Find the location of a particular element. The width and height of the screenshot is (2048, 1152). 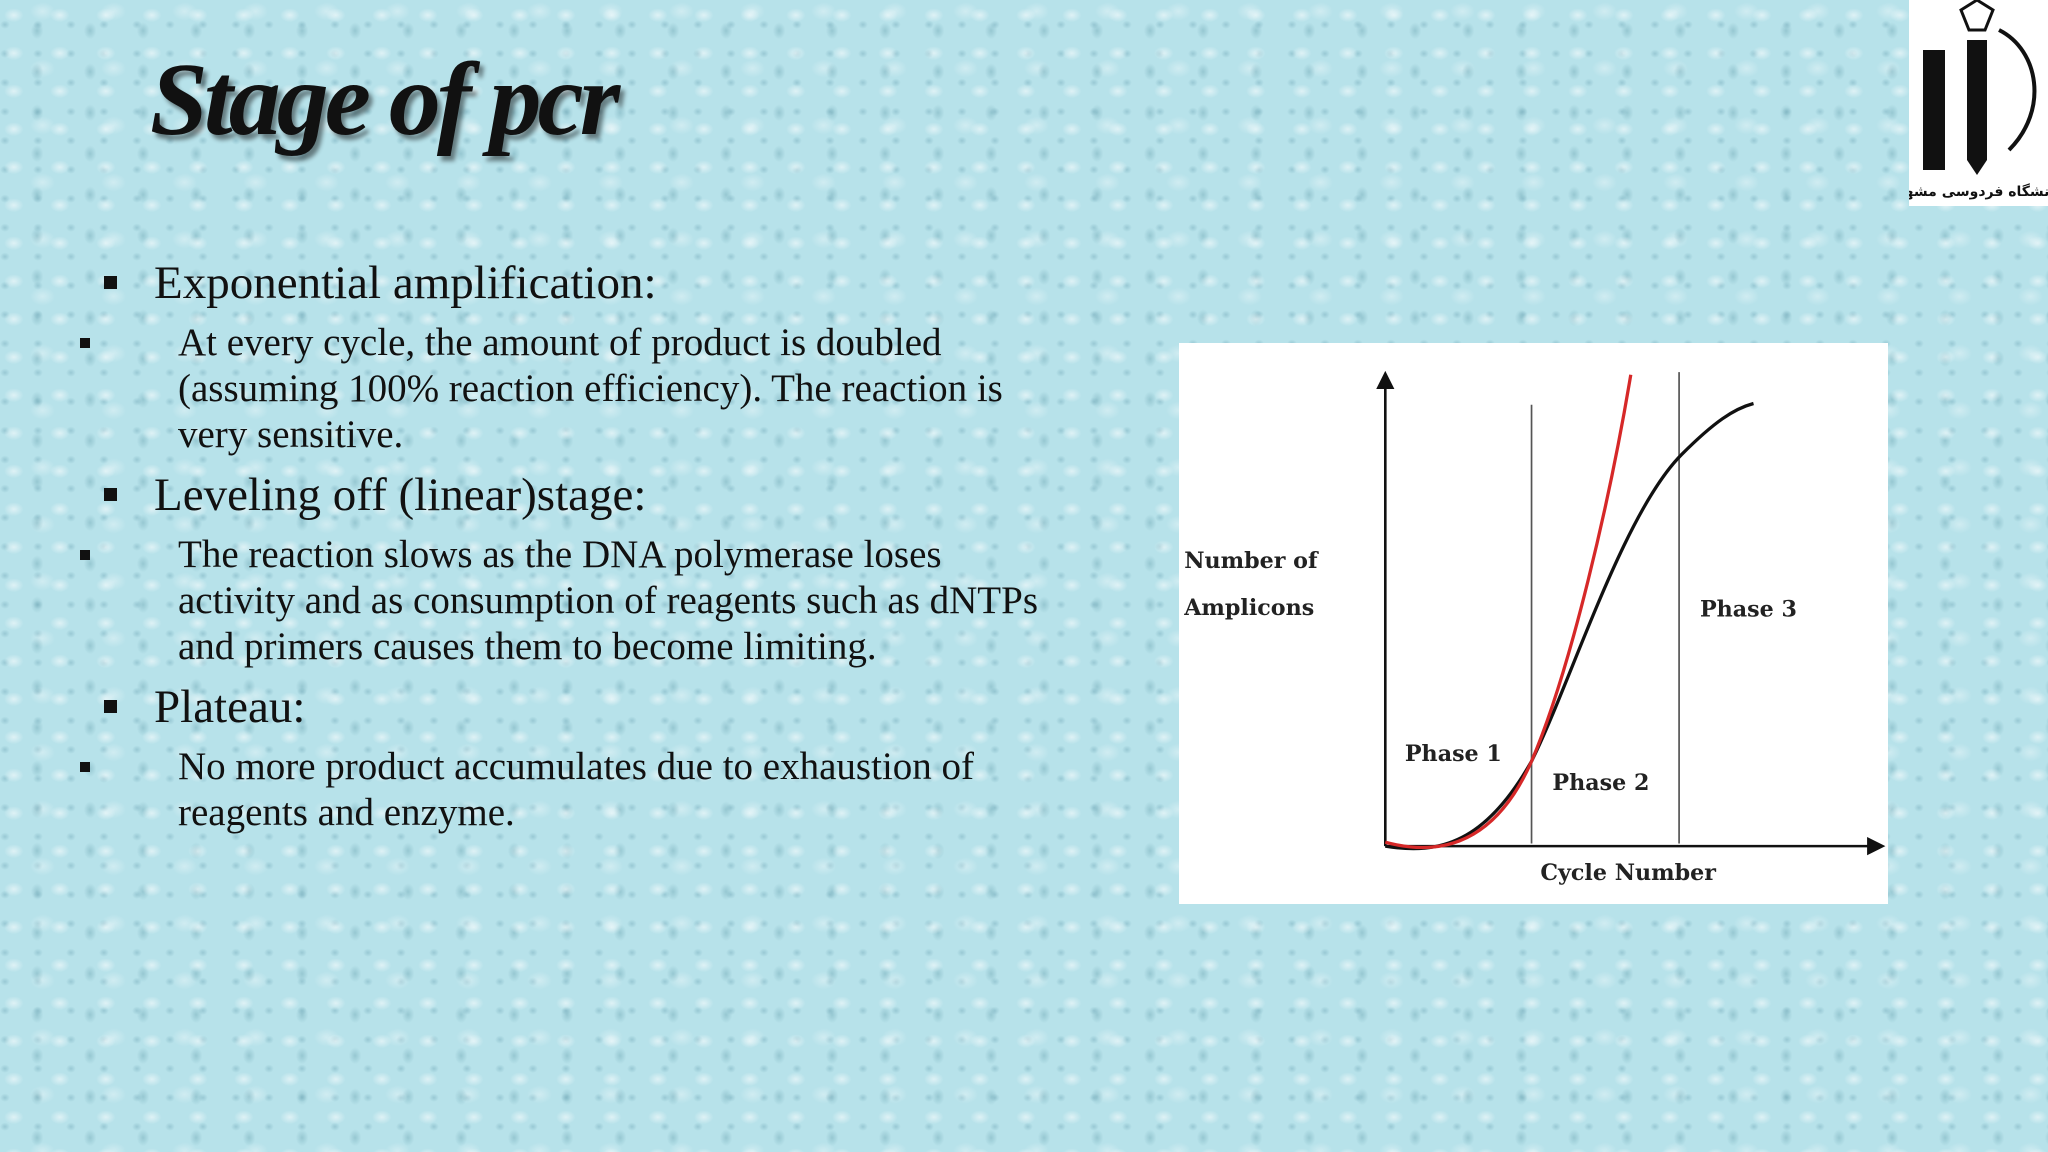

logo-pen is located at coordinates (1977, 107).